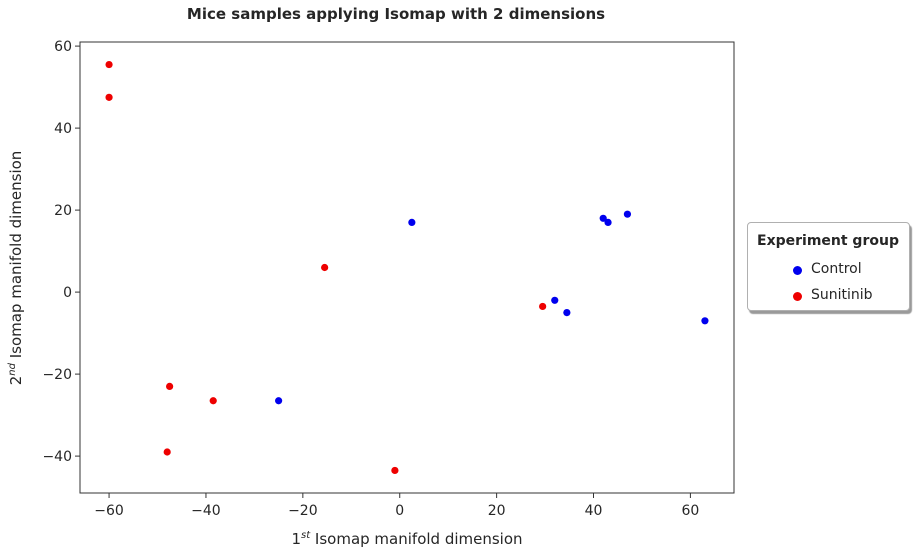 This screenshot has height=556, width=916. What do you see at coordinates (828, 241) in the screenshot?
I see `legend-title: Experiment group` at bounding box center [828, 241].